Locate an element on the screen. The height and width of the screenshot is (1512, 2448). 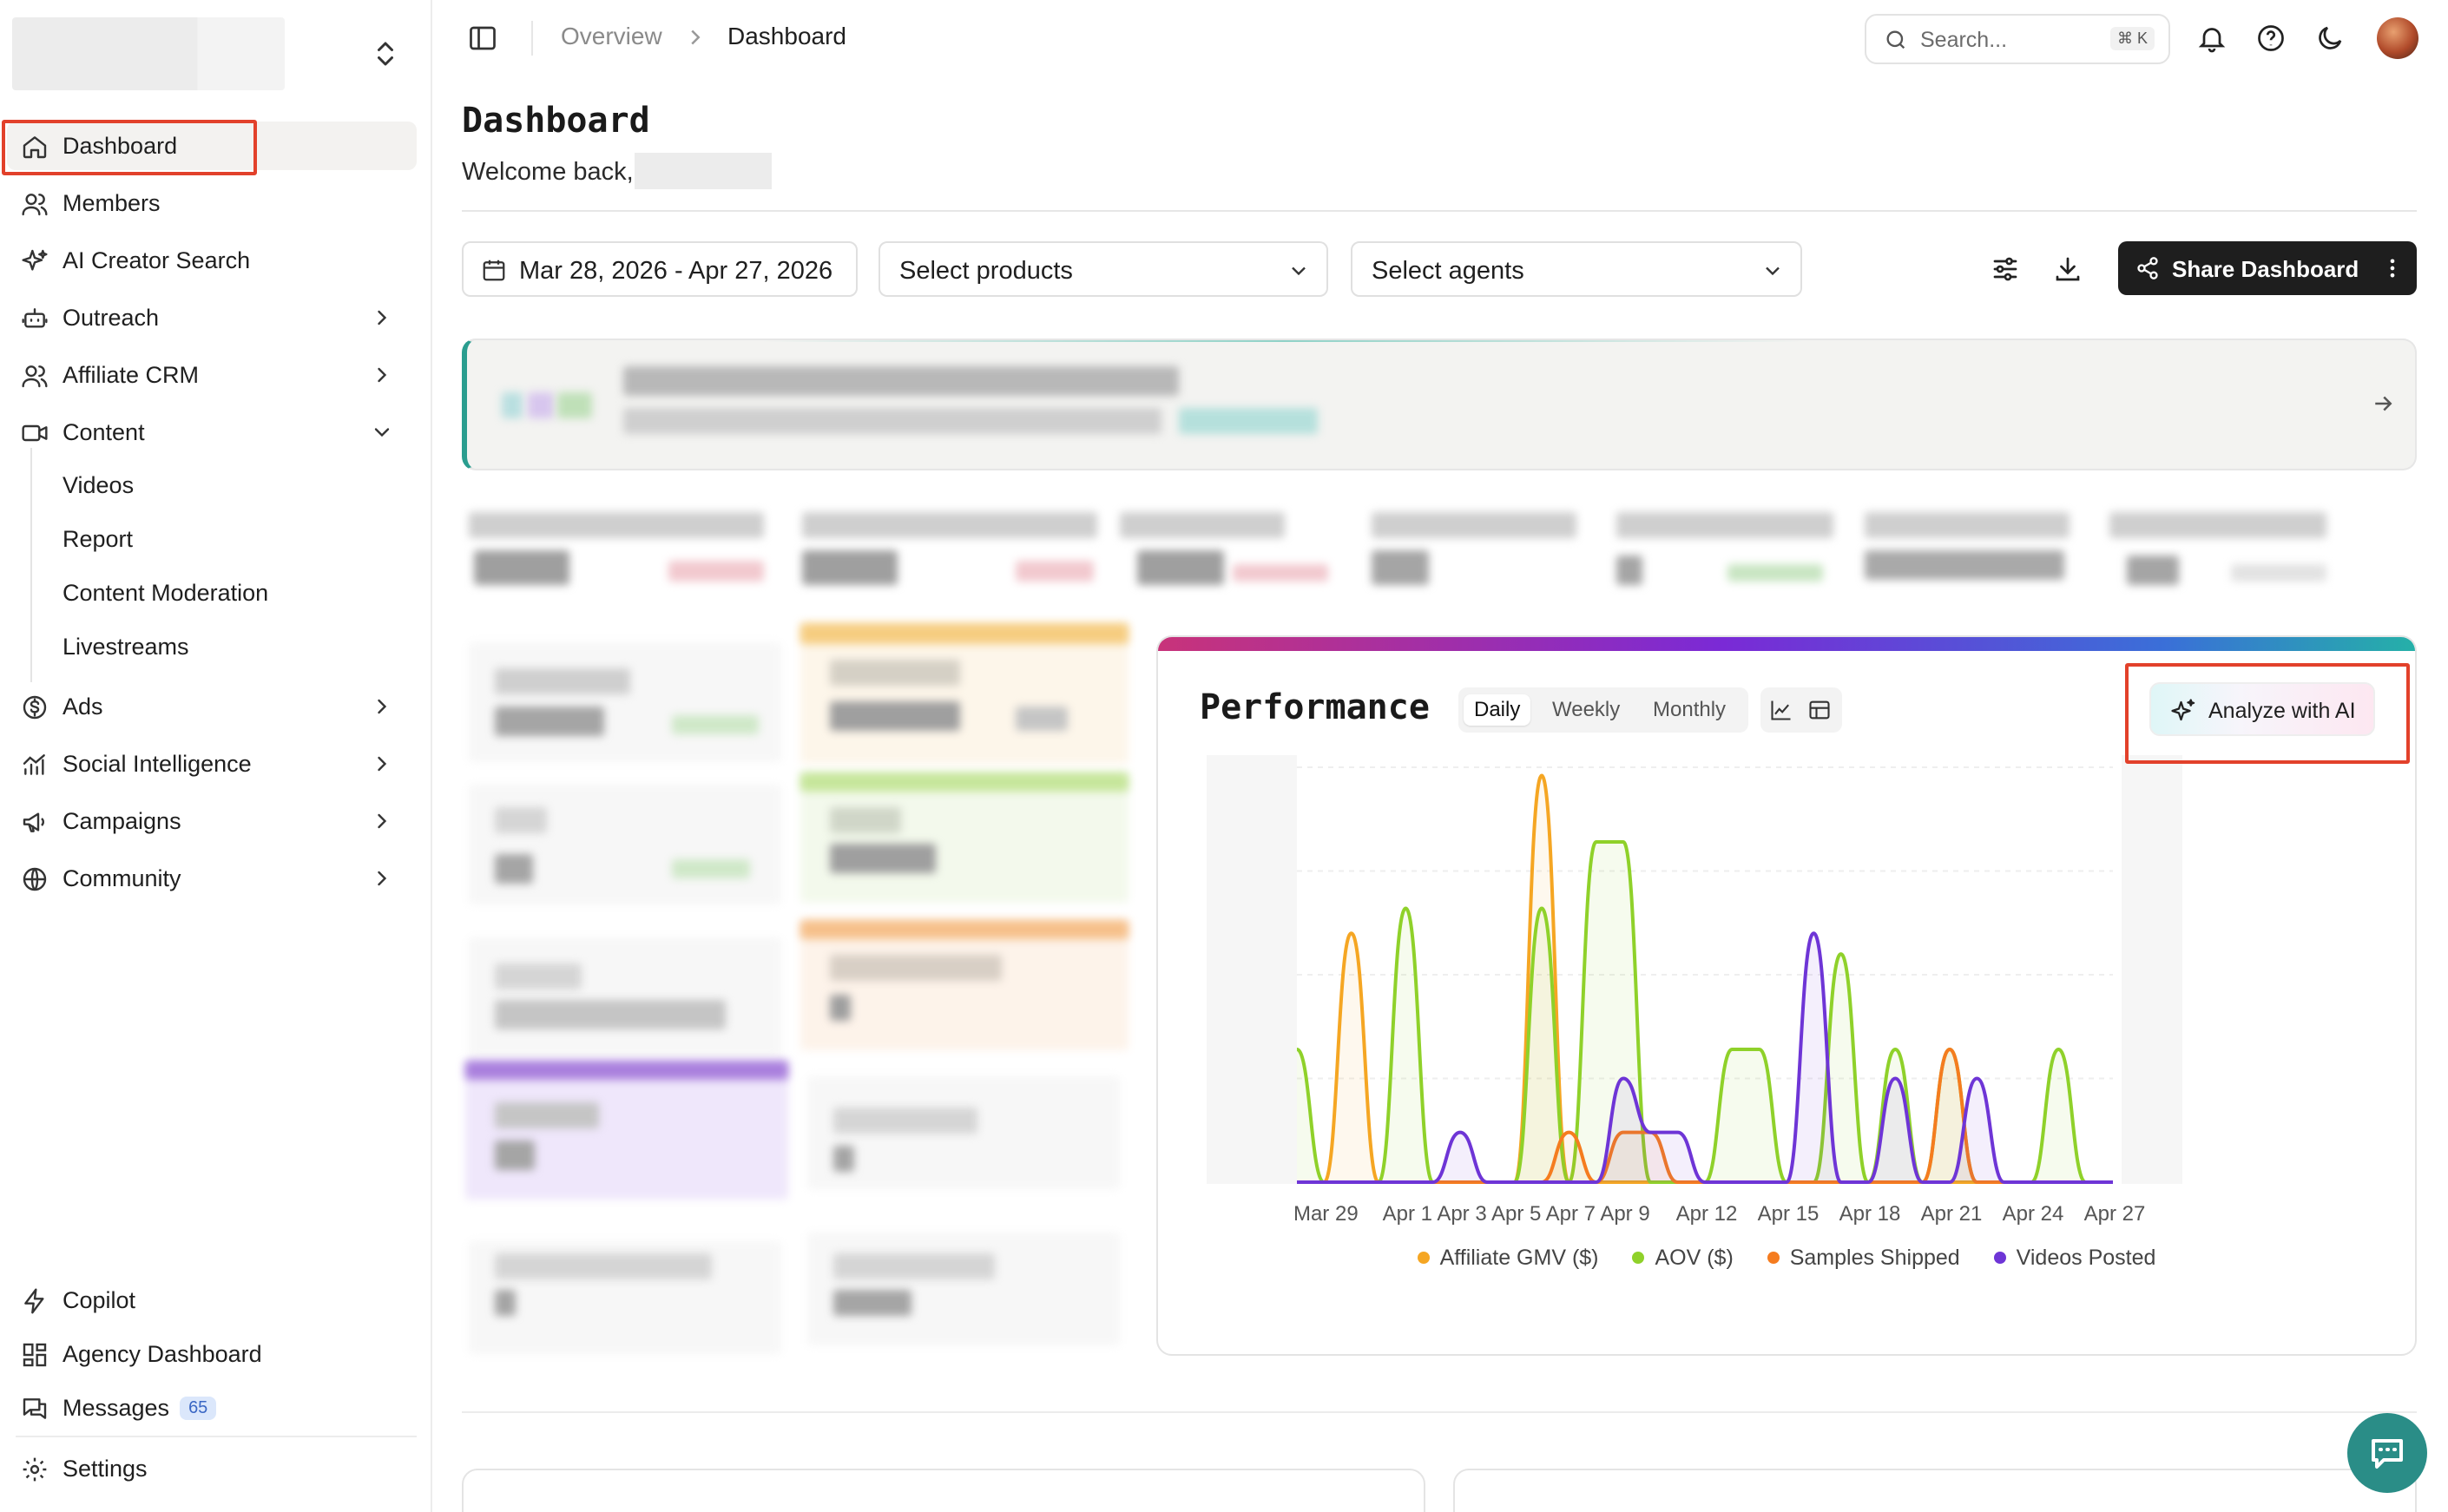
x-tick-label: Apr 21 is located at coordinates (1952, 1214).